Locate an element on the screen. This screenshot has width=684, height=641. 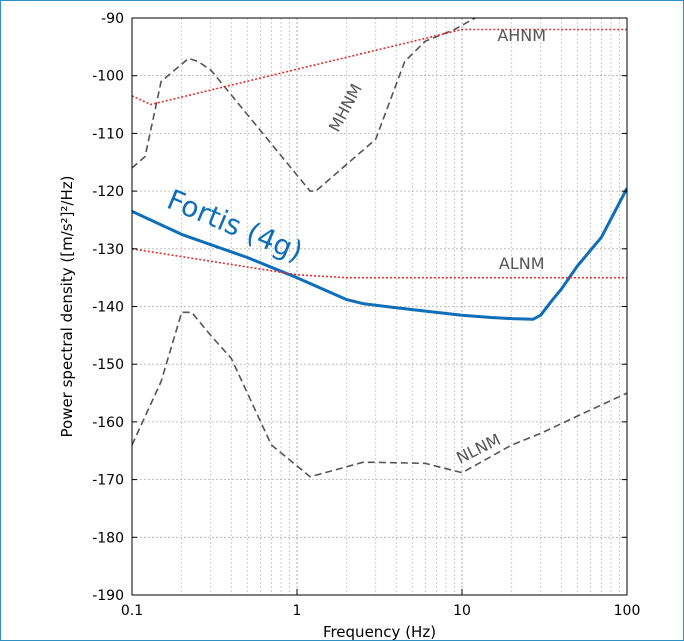
y-tick-label: -90 is located at coordinates (112, 19).